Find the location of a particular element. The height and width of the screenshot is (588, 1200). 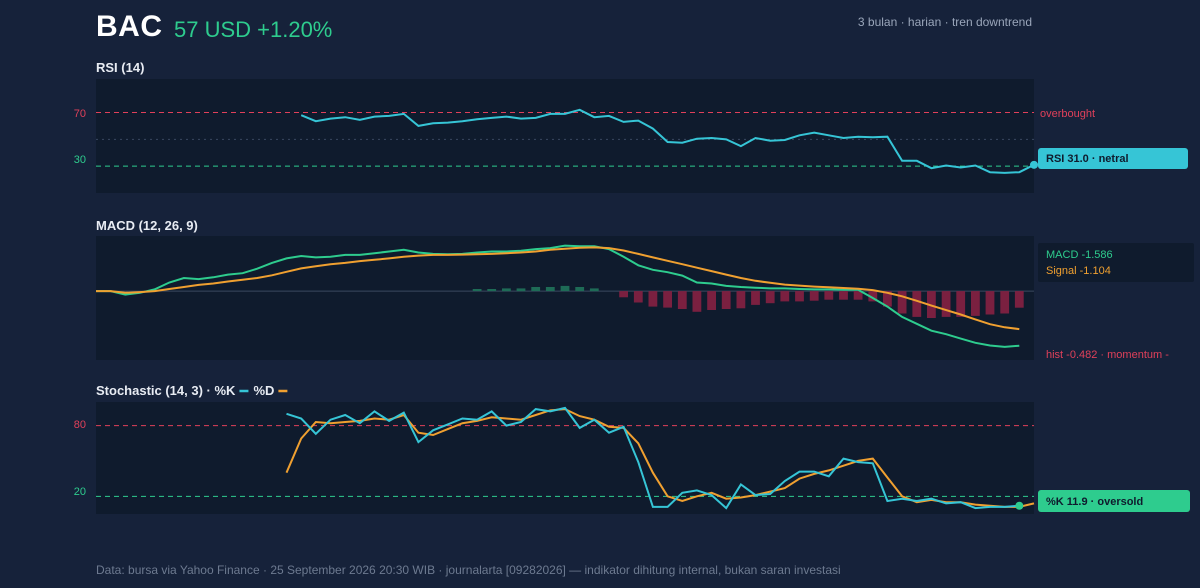

stoch-tick-oversold: 20 is located at coordinates (80, 492).